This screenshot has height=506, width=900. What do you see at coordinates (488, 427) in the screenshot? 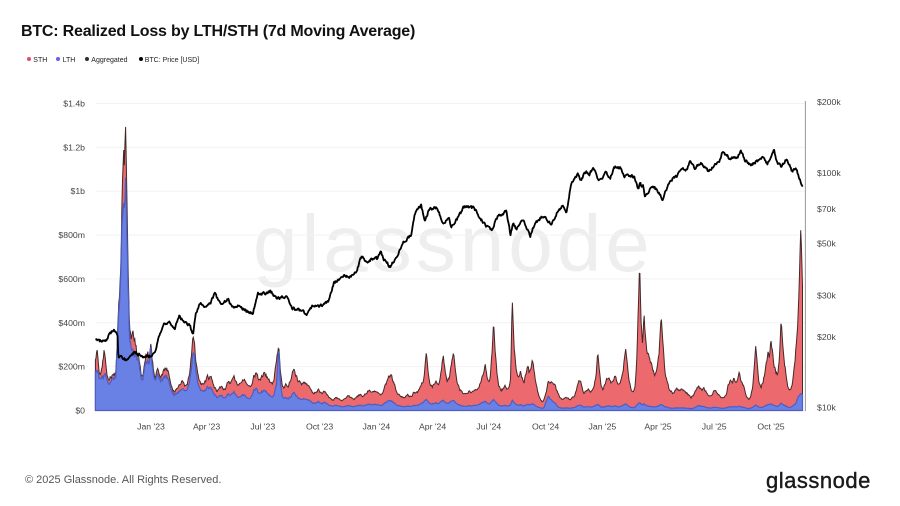
I see `svg-text: Jul '24` at bounding box center [488, 427].